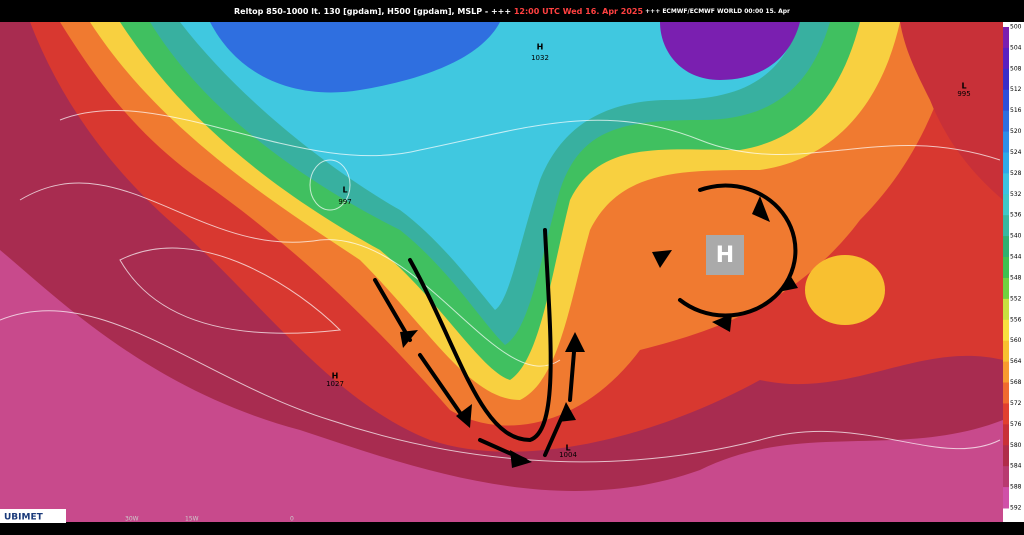 The image size is (1024, 535). What do you see at coordinates (1016, 173) in the screenshot?
I see `colorbar-label: 528` at bounding box center [1016, 173].